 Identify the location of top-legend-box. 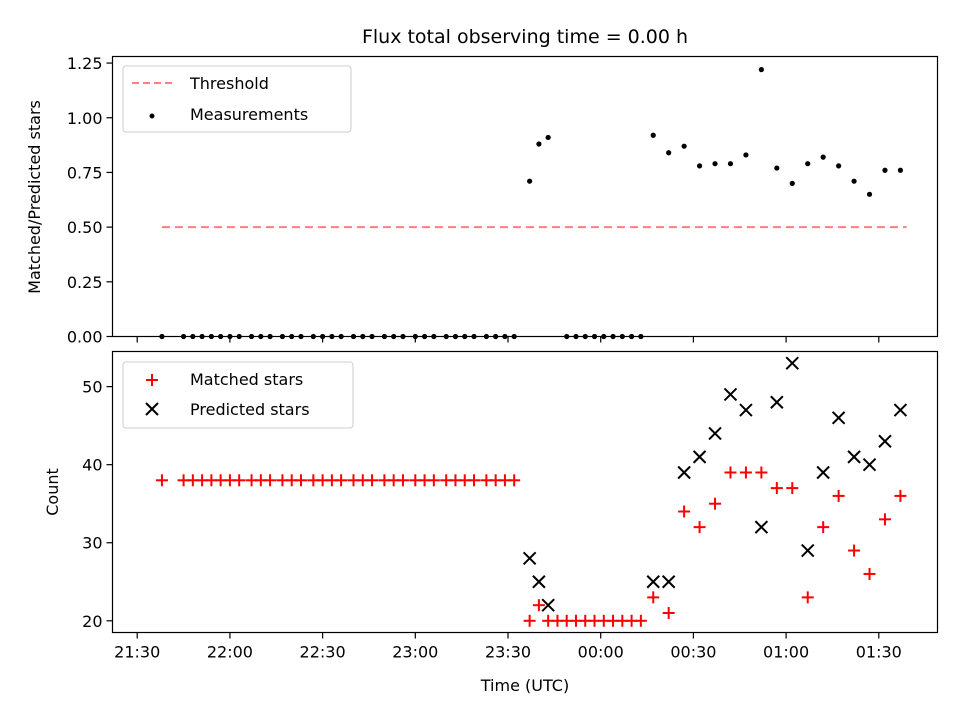
(237, 99).